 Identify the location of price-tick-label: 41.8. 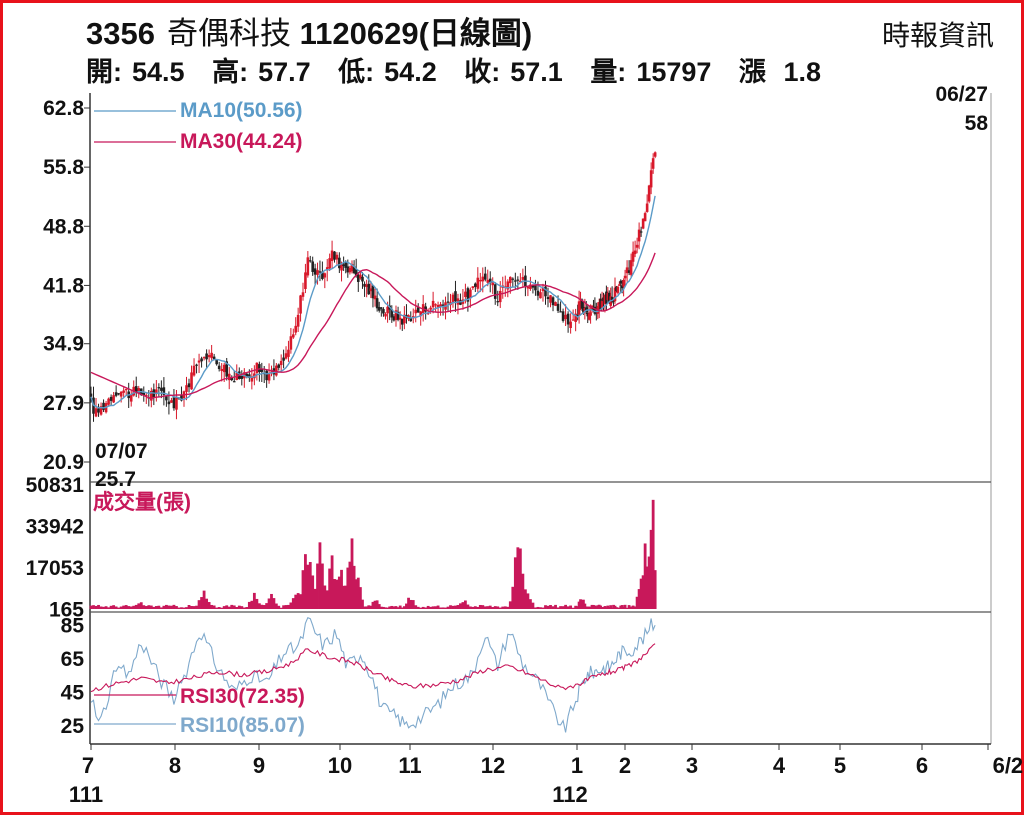
(63, 285).